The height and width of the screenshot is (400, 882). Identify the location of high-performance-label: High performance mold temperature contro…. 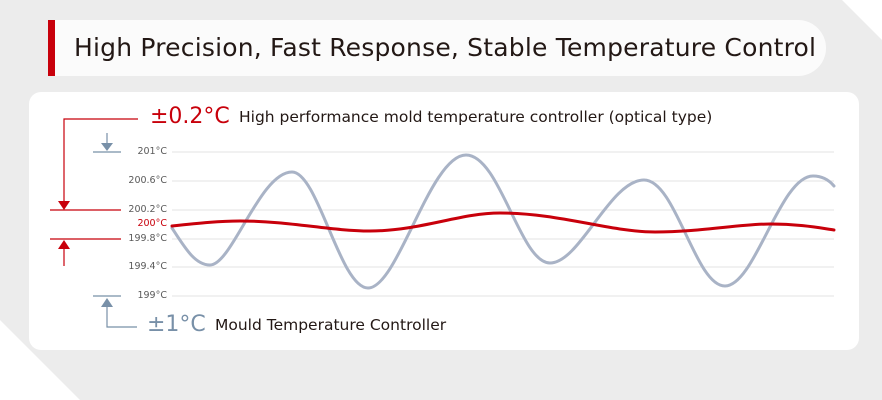
(476, 117).